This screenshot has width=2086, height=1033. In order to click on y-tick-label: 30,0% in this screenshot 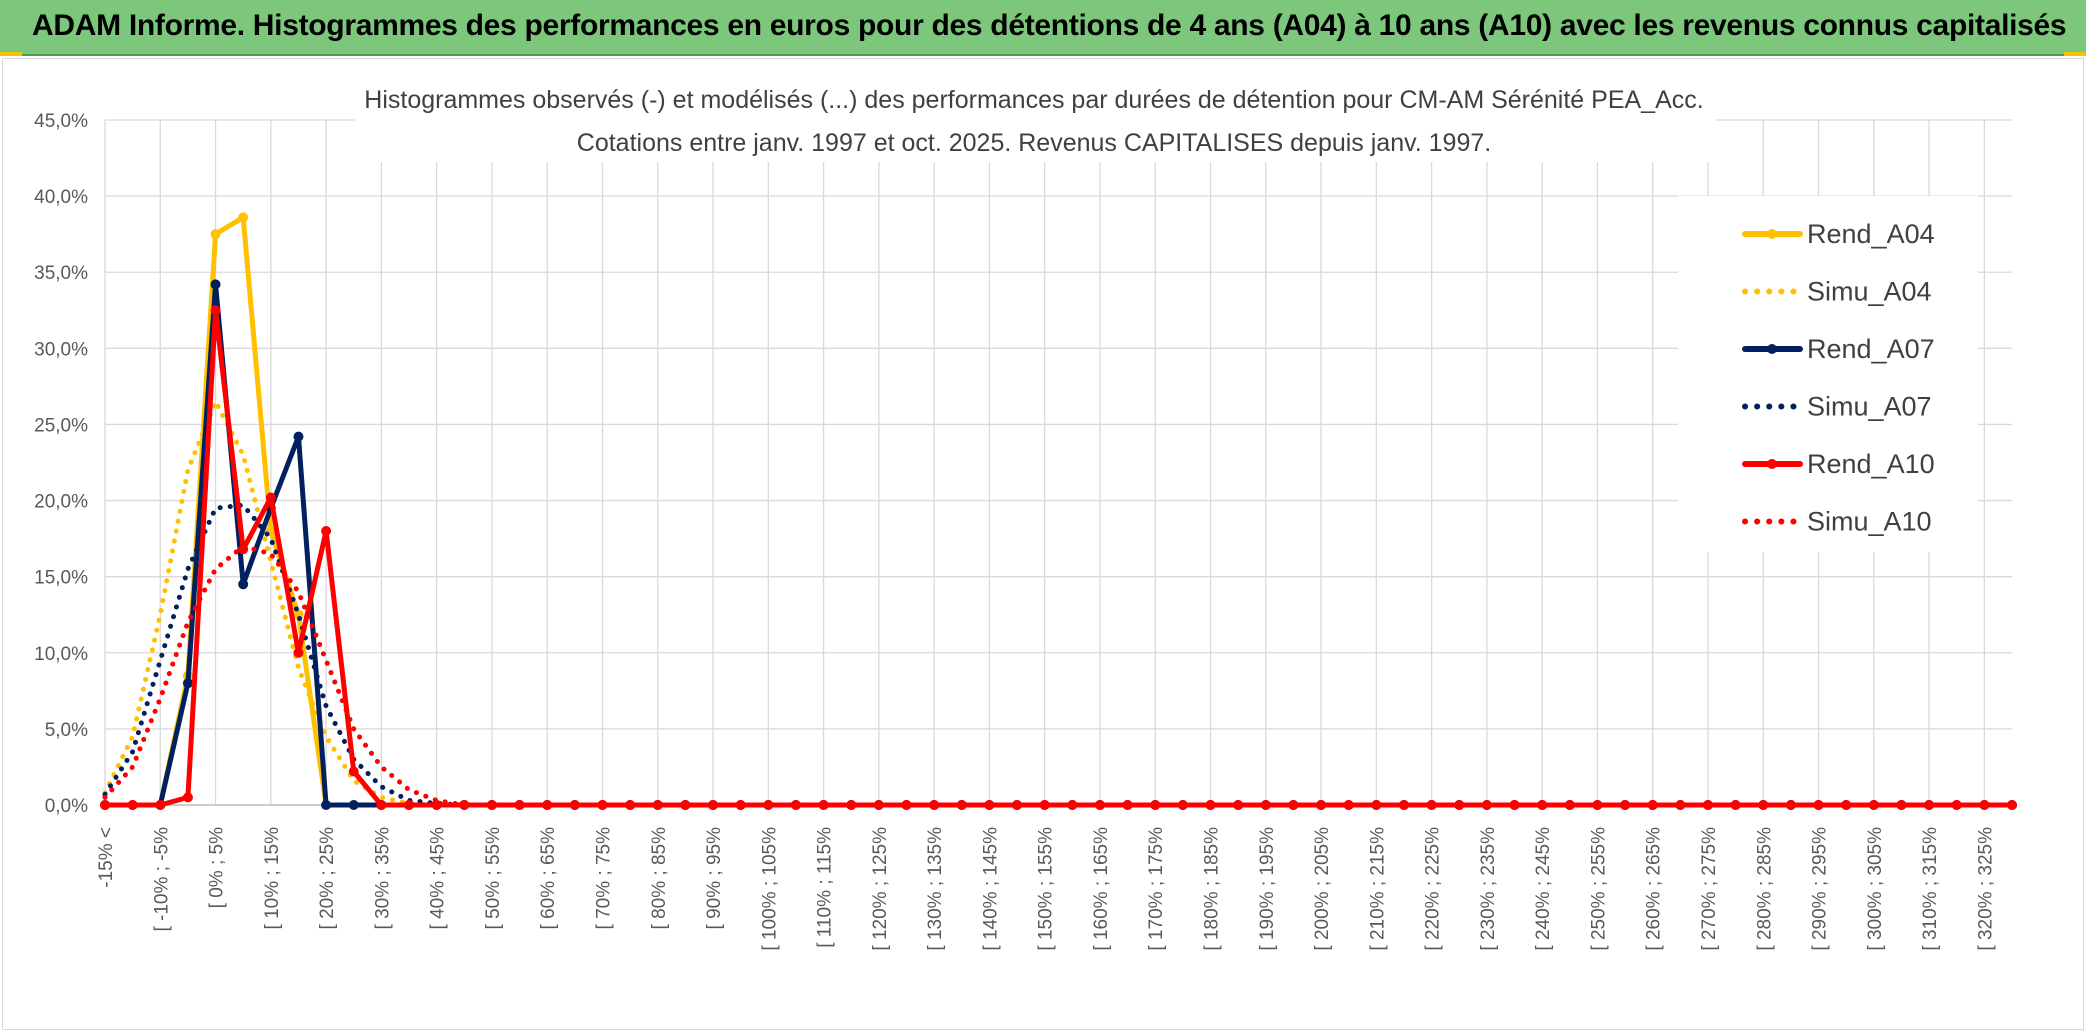, I will do `click(61, 349)`.